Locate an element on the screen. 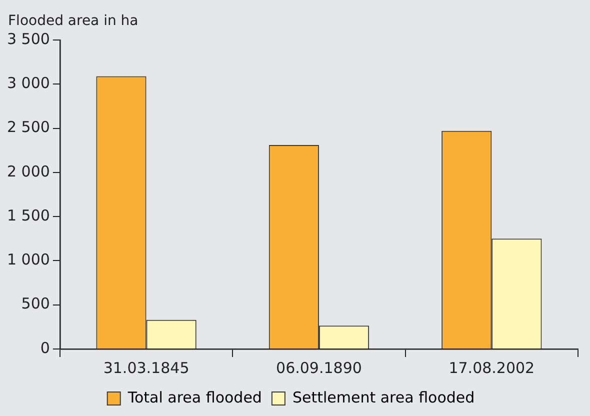 This screenshot has height=416, width=590. y-axis-title: Flooded area in ha is located at coordinates (73, 21).